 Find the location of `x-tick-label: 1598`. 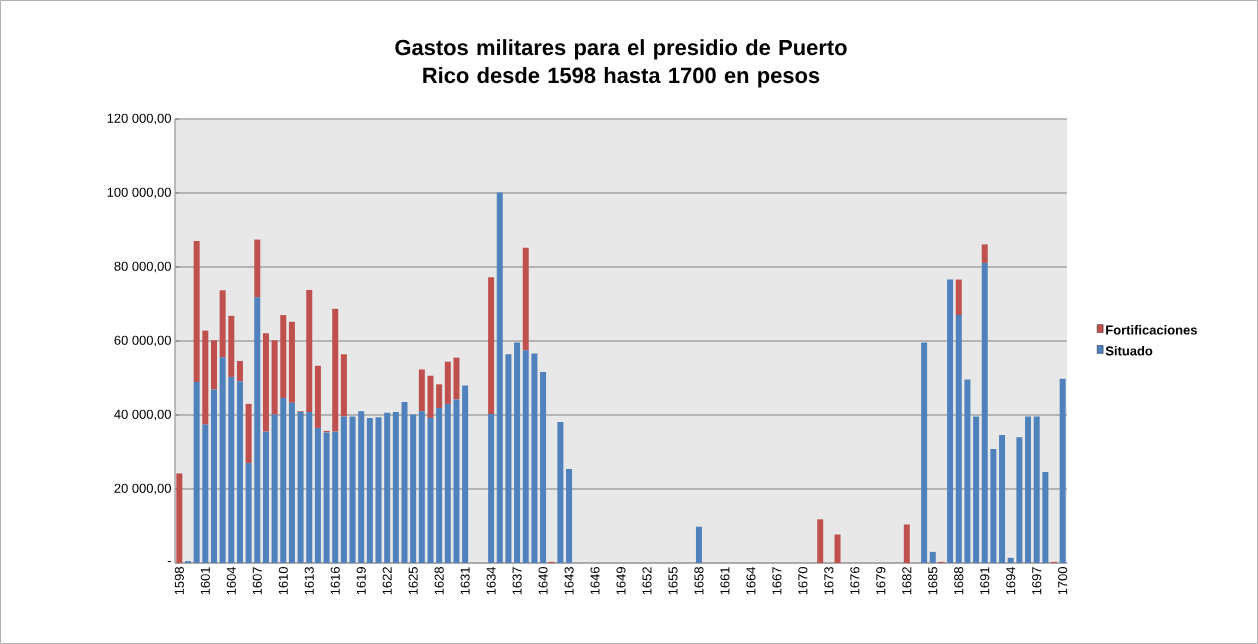

x-tick-label: 1598 is located at coordinates (179, 581).